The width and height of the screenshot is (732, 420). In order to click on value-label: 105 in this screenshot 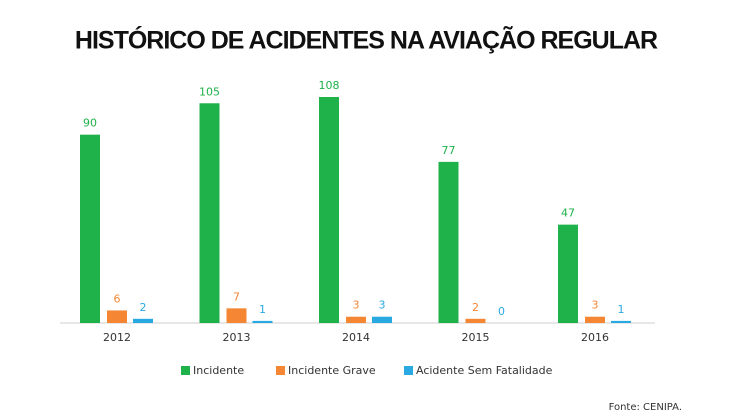, I will do `click(209, 91)`.